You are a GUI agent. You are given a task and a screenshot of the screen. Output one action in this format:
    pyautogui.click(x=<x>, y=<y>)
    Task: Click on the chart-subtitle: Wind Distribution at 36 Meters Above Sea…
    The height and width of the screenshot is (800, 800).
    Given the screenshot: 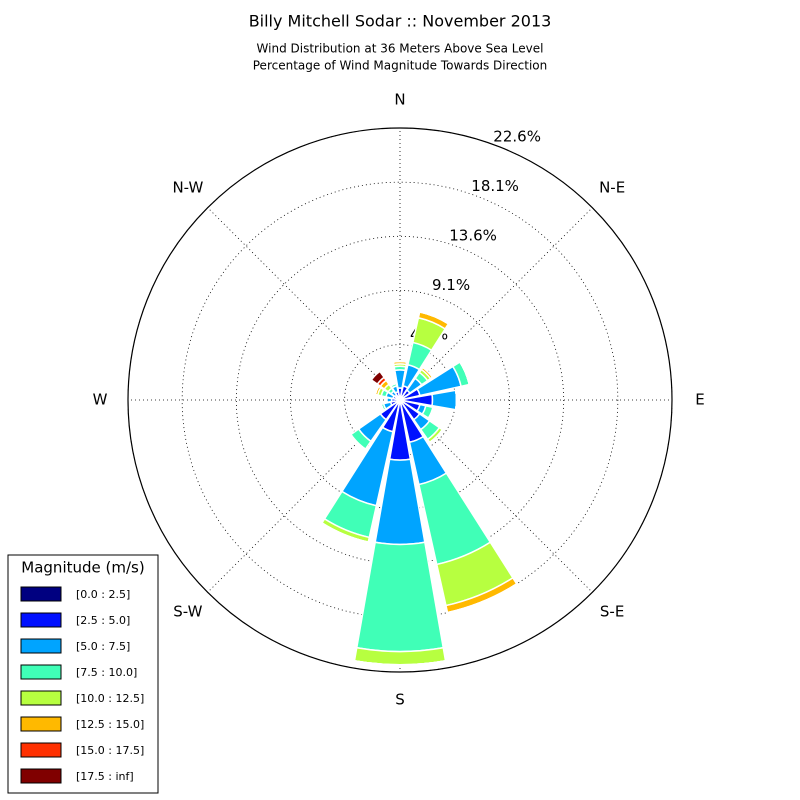 What is the action you would take?
    pyautogui.click(x=400, y=49)
    